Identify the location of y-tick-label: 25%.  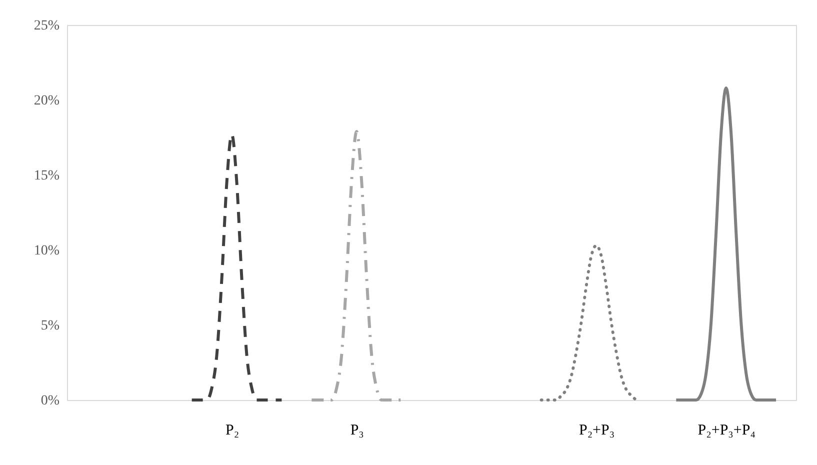
(47, 26).